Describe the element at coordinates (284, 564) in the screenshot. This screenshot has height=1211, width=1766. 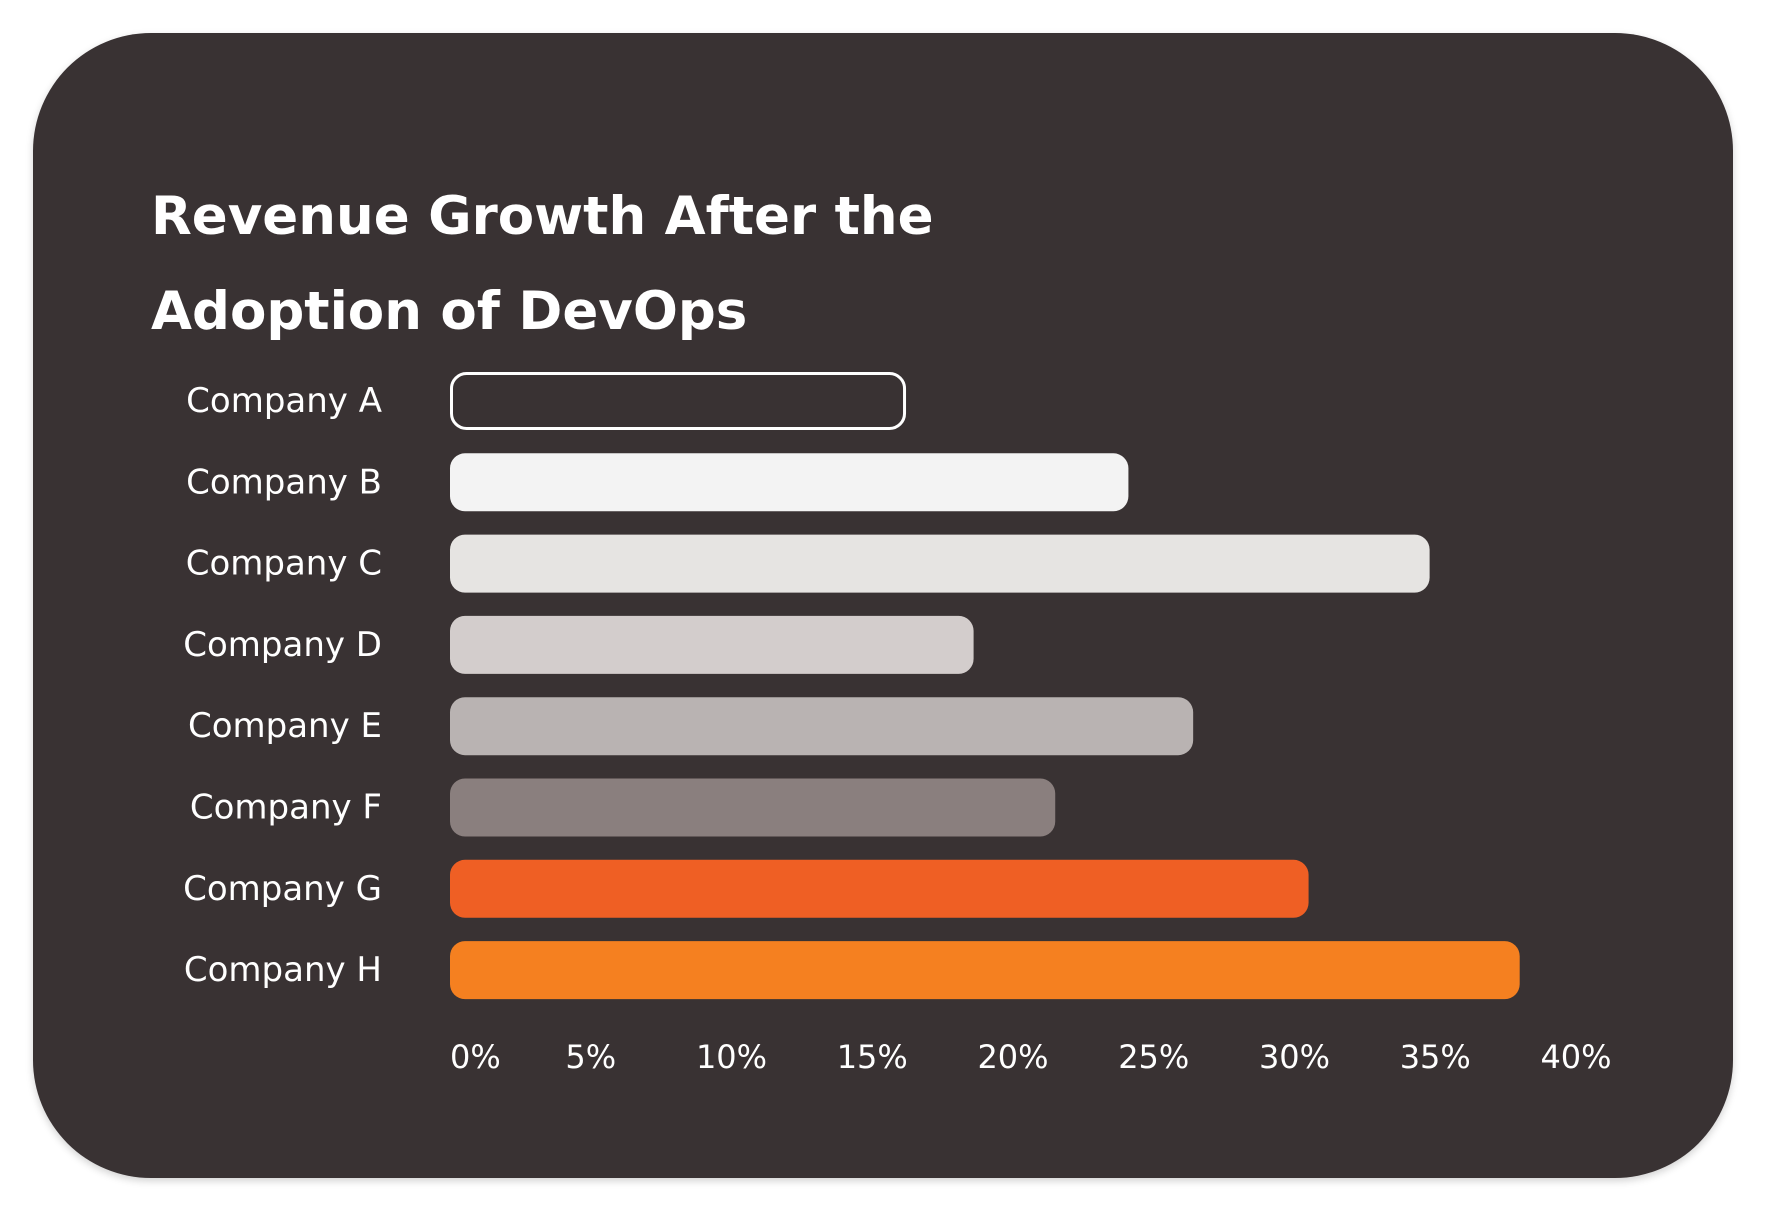
I see `category-label: Company C` at that location.